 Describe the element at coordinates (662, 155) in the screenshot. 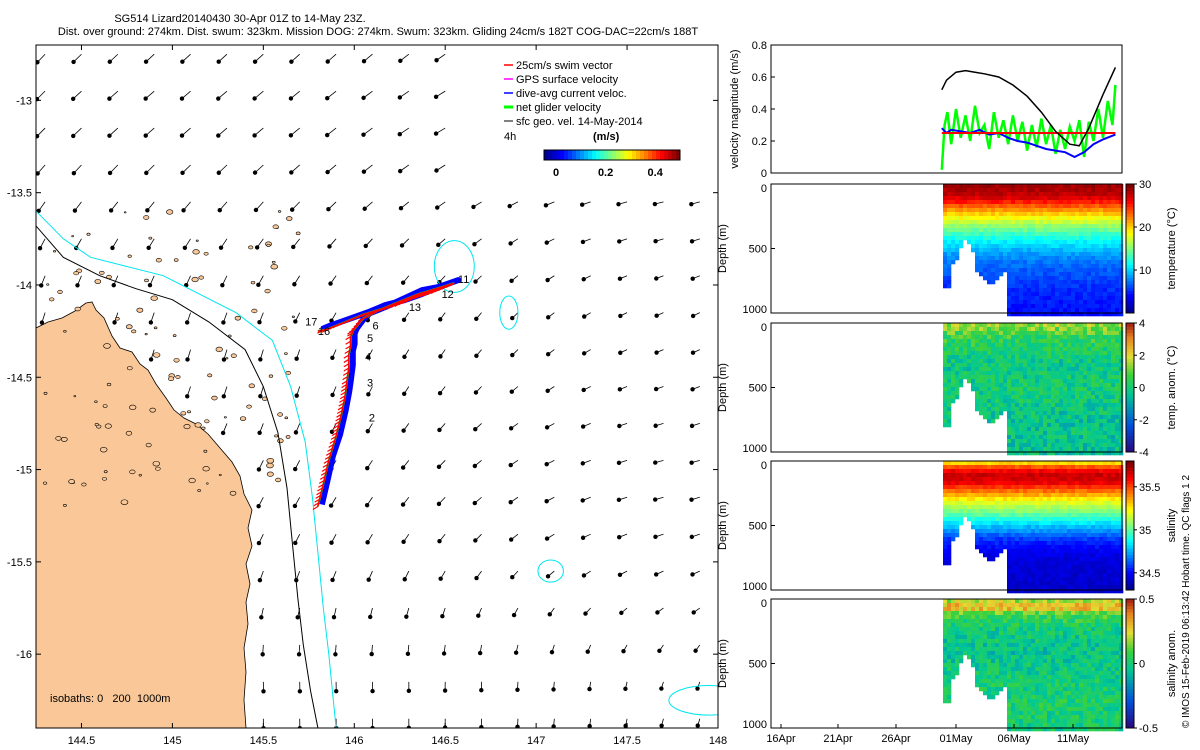

I see `colorbar-segment` at that location.